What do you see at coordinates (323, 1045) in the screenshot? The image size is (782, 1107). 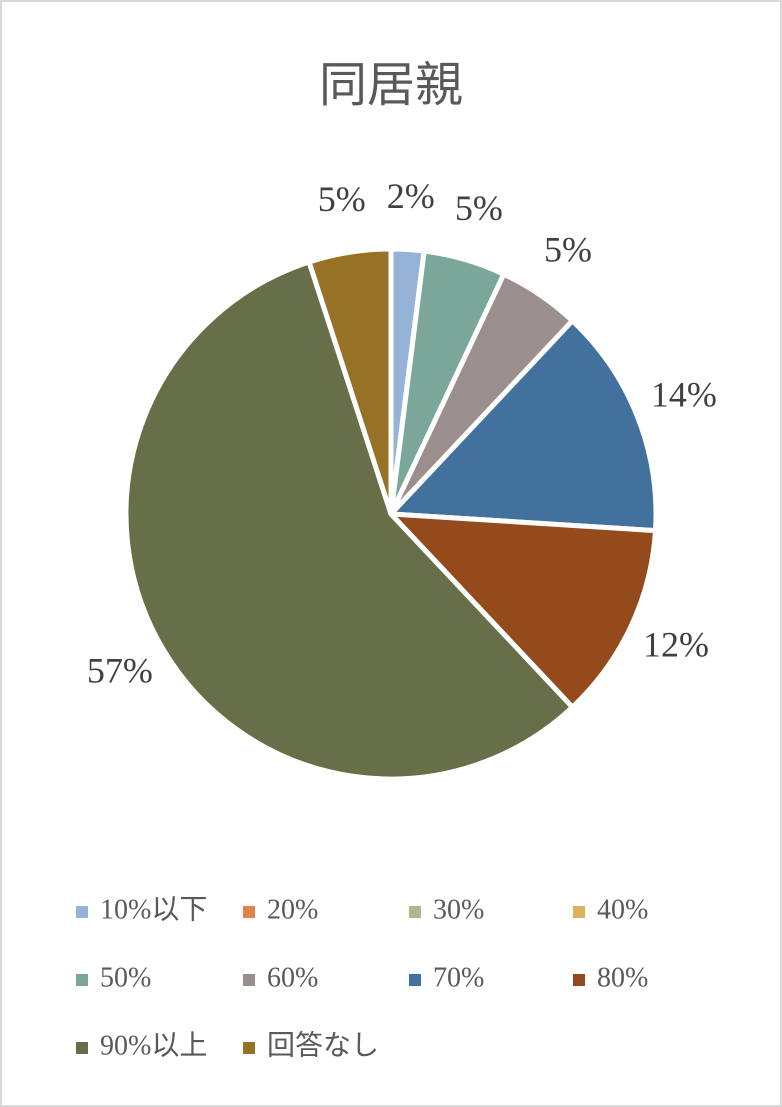 I see `legend-label: 回答なし` at bounding box center [323, 1045].